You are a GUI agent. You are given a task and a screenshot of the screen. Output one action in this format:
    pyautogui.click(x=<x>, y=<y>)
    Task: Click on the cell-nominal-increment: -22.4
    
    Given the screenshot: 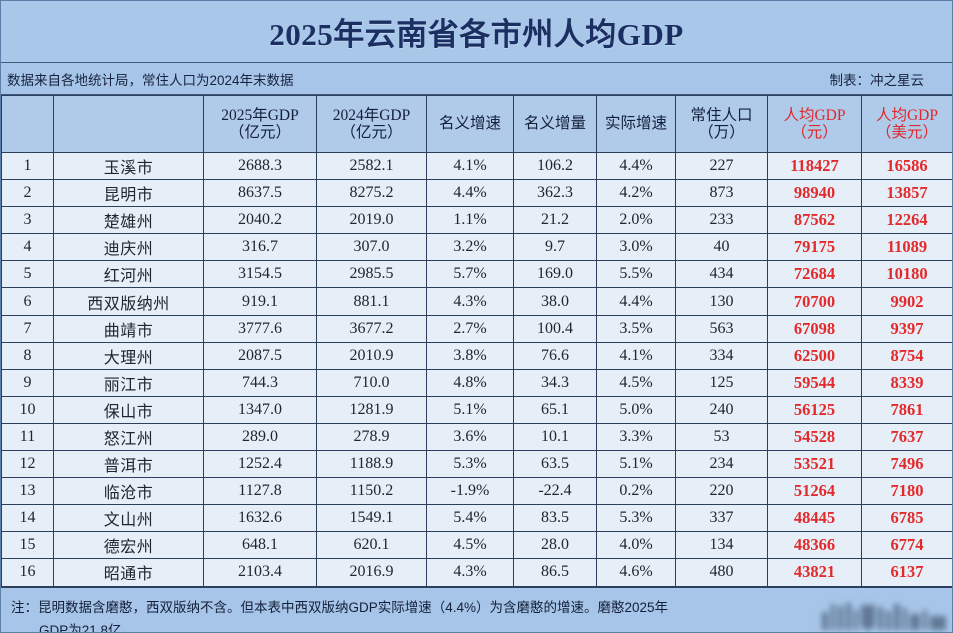 What is the action you would take?
    pyautogui.click(x=555, y=491)
    